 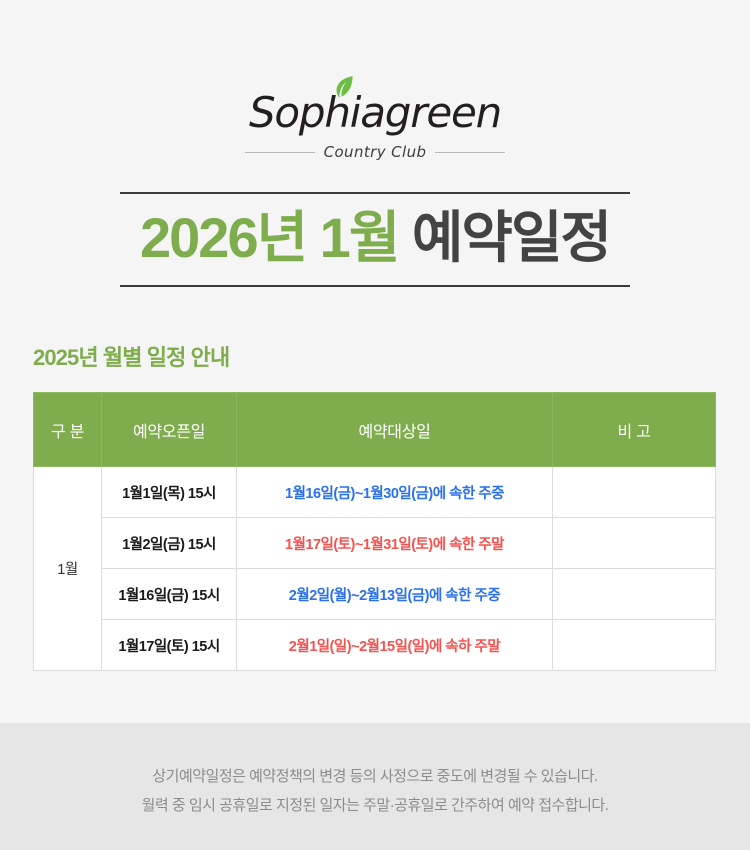 I want to click on logo-rule-right, so click(x=470, y=152).